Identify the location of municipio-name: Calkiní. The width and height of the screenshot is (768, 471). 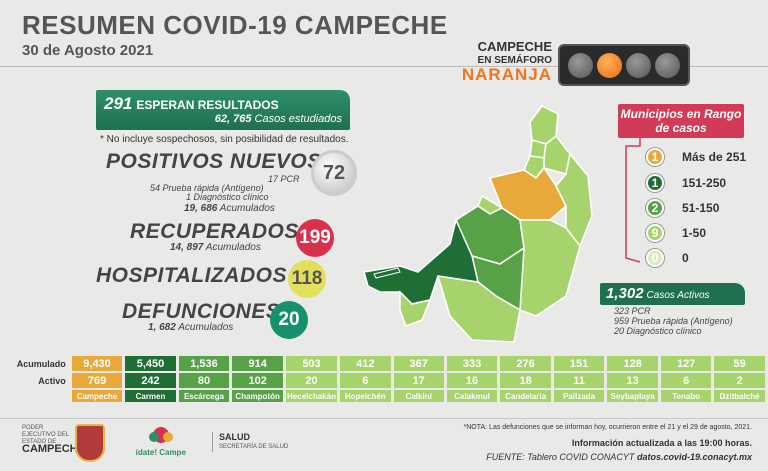
(418, 396).